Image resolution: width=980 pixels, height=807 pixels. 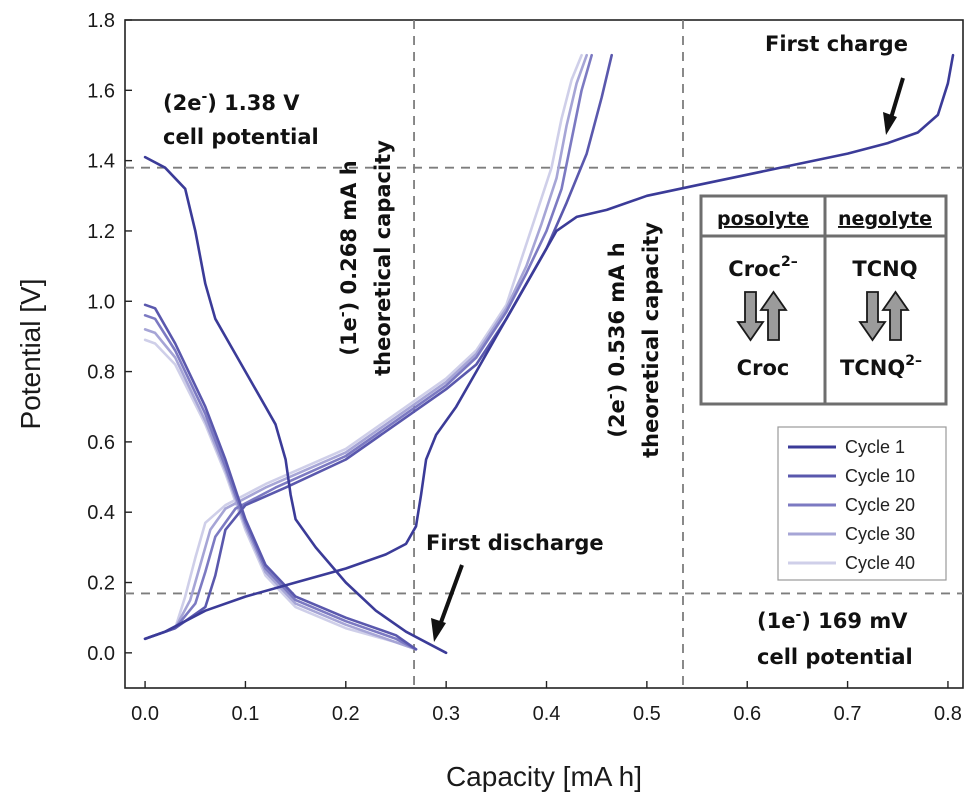 What do you see at coordinates (763, 368) in the screenshot?
I see `inset-posolyte-bottom: Croc` at bounding box center [763, 368].